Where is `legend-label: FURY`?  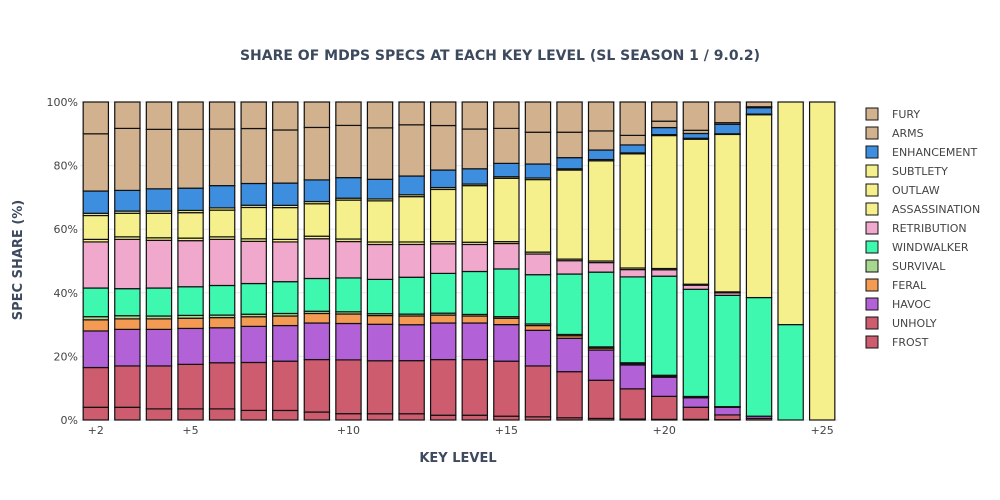 legend-label: FURY is located at coordinates (906, 114).